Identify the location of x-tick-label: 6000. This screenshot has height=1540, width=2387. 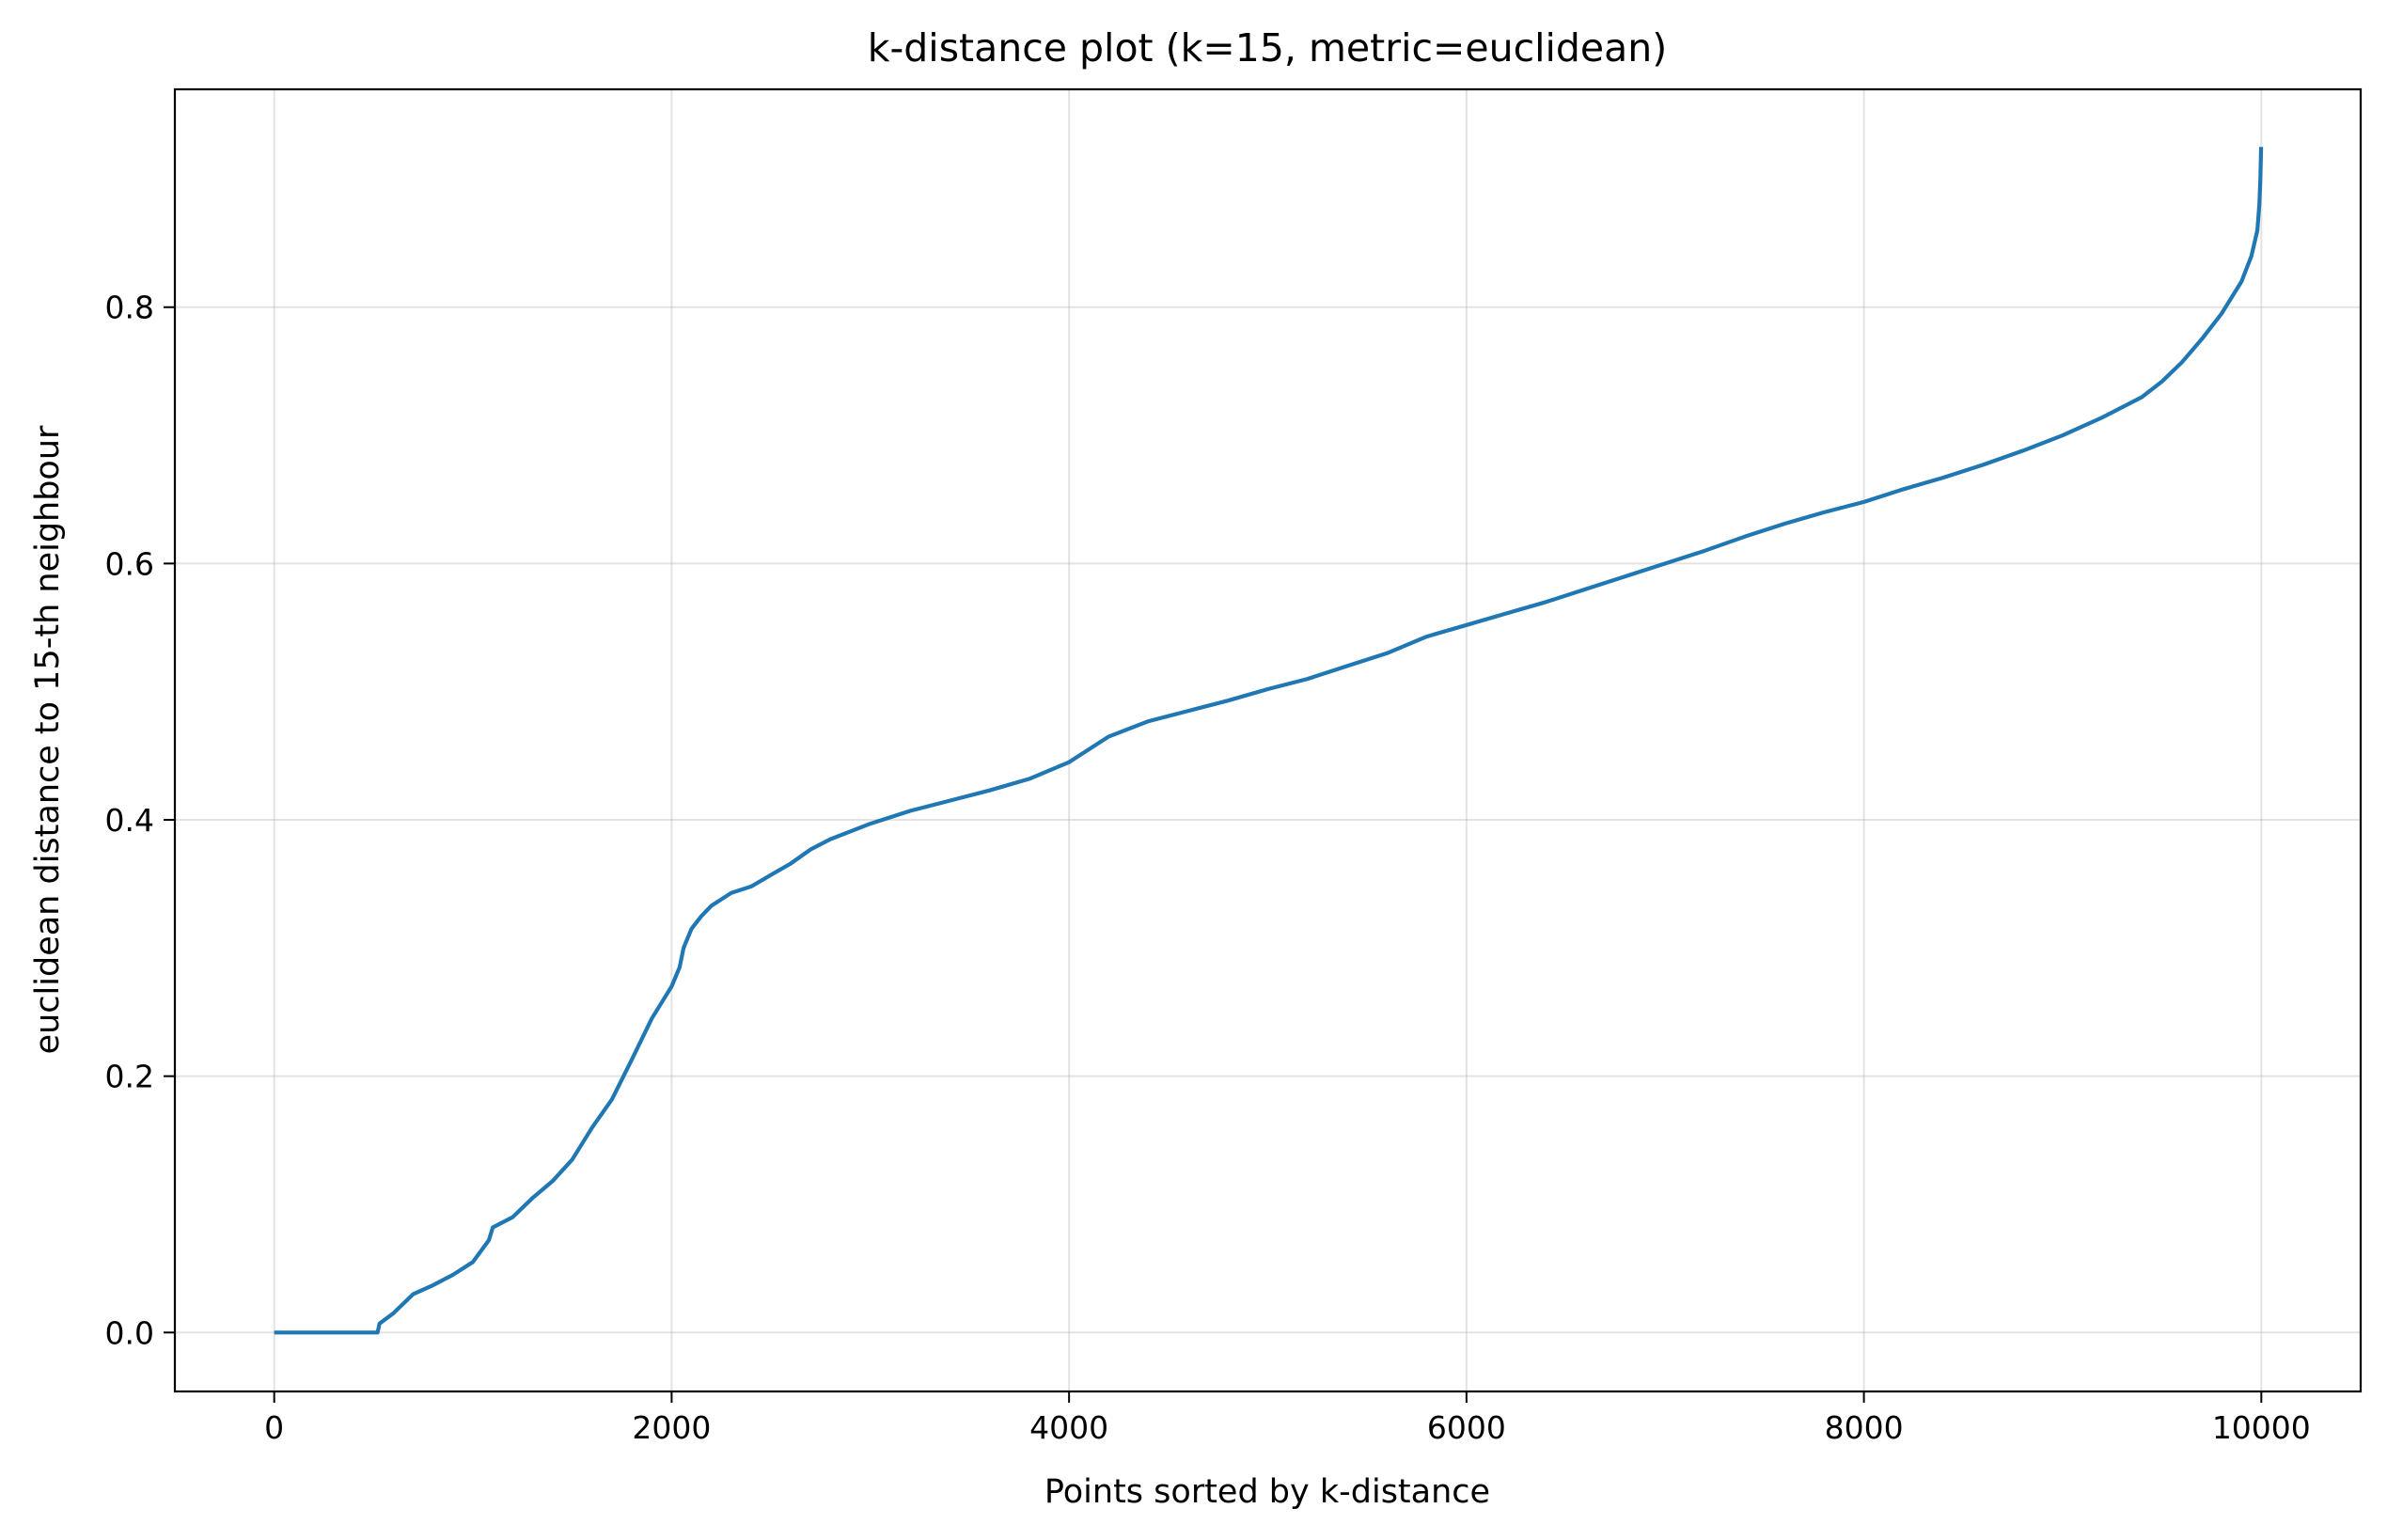
(1466, 1428).